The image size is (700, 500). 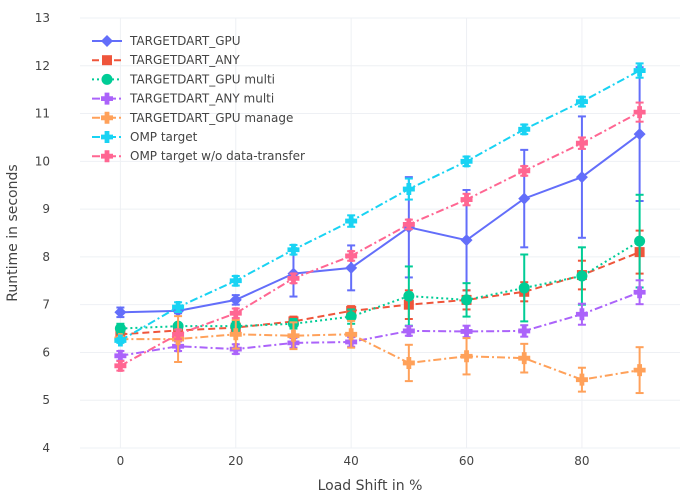 What do you see at coordinates (217, 156) in the screenshot?
I see `legend-label: OMP target w/o data-transfer` at bounding box center [217, 156].